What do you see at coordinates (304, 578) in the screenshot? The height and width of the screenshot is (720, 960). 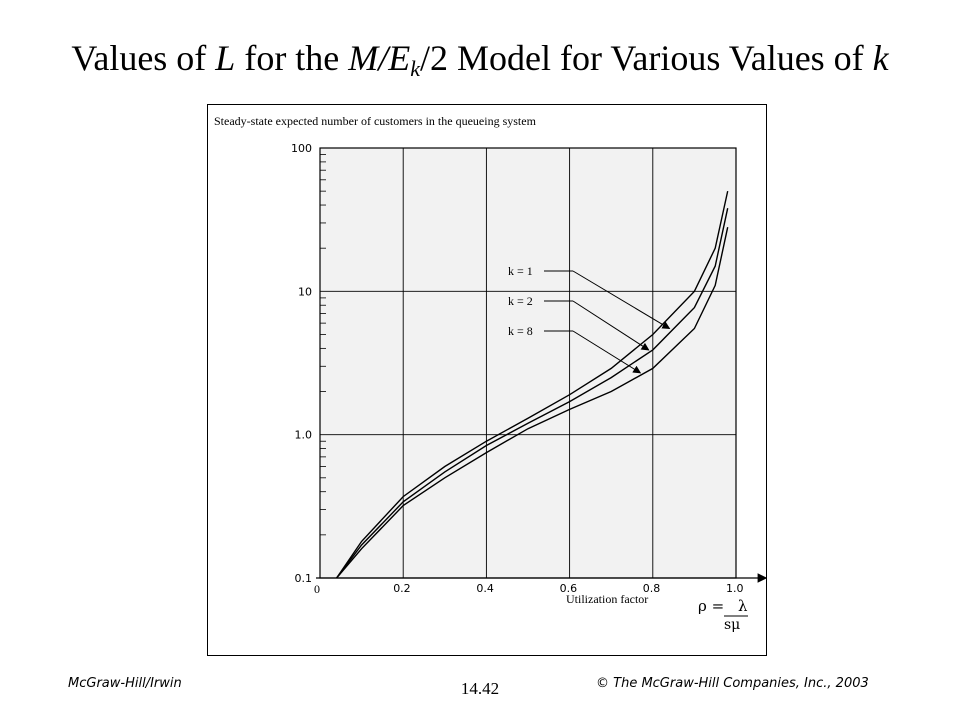 I see `y-tick-label: 0.1` at bounding box center [304, 578].